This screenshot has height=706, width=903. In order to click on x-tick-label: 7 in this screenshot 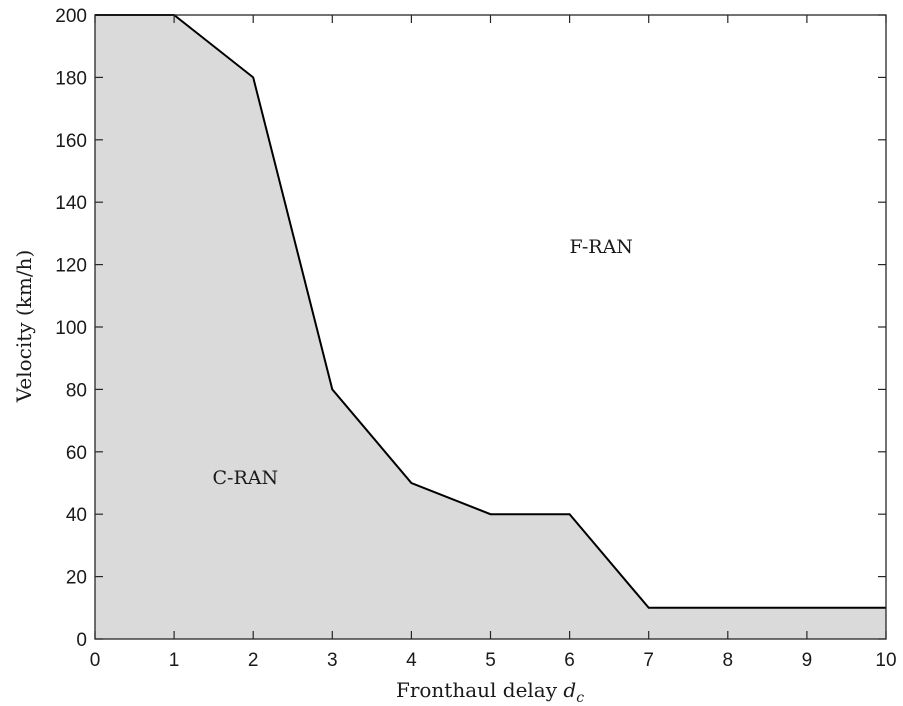, I will do `click(648, 660)`.